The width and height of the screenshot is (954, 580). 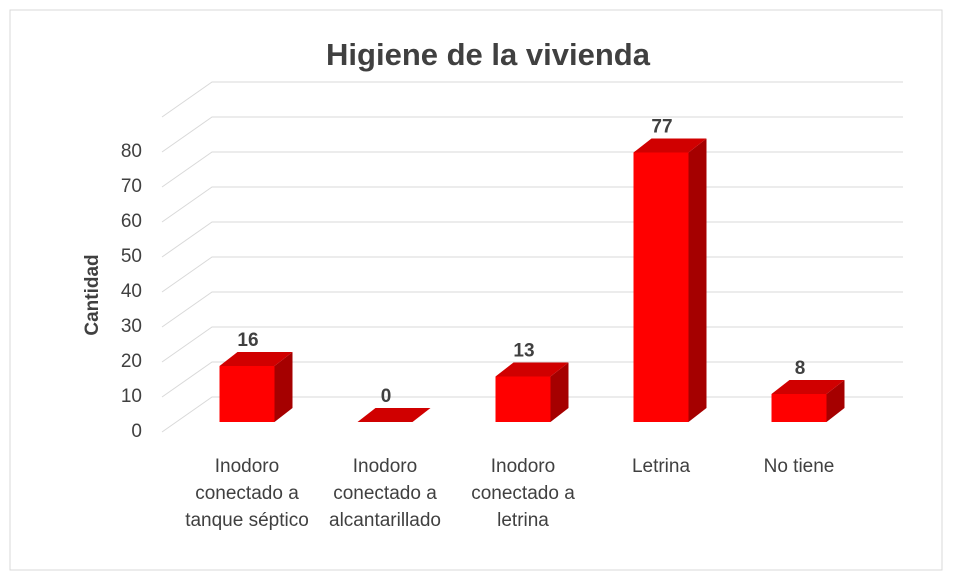 What do you see at coordinates (131, 151) in the screenshot?
I see `y-tick-label: 80` at bounding box center [131, 151].